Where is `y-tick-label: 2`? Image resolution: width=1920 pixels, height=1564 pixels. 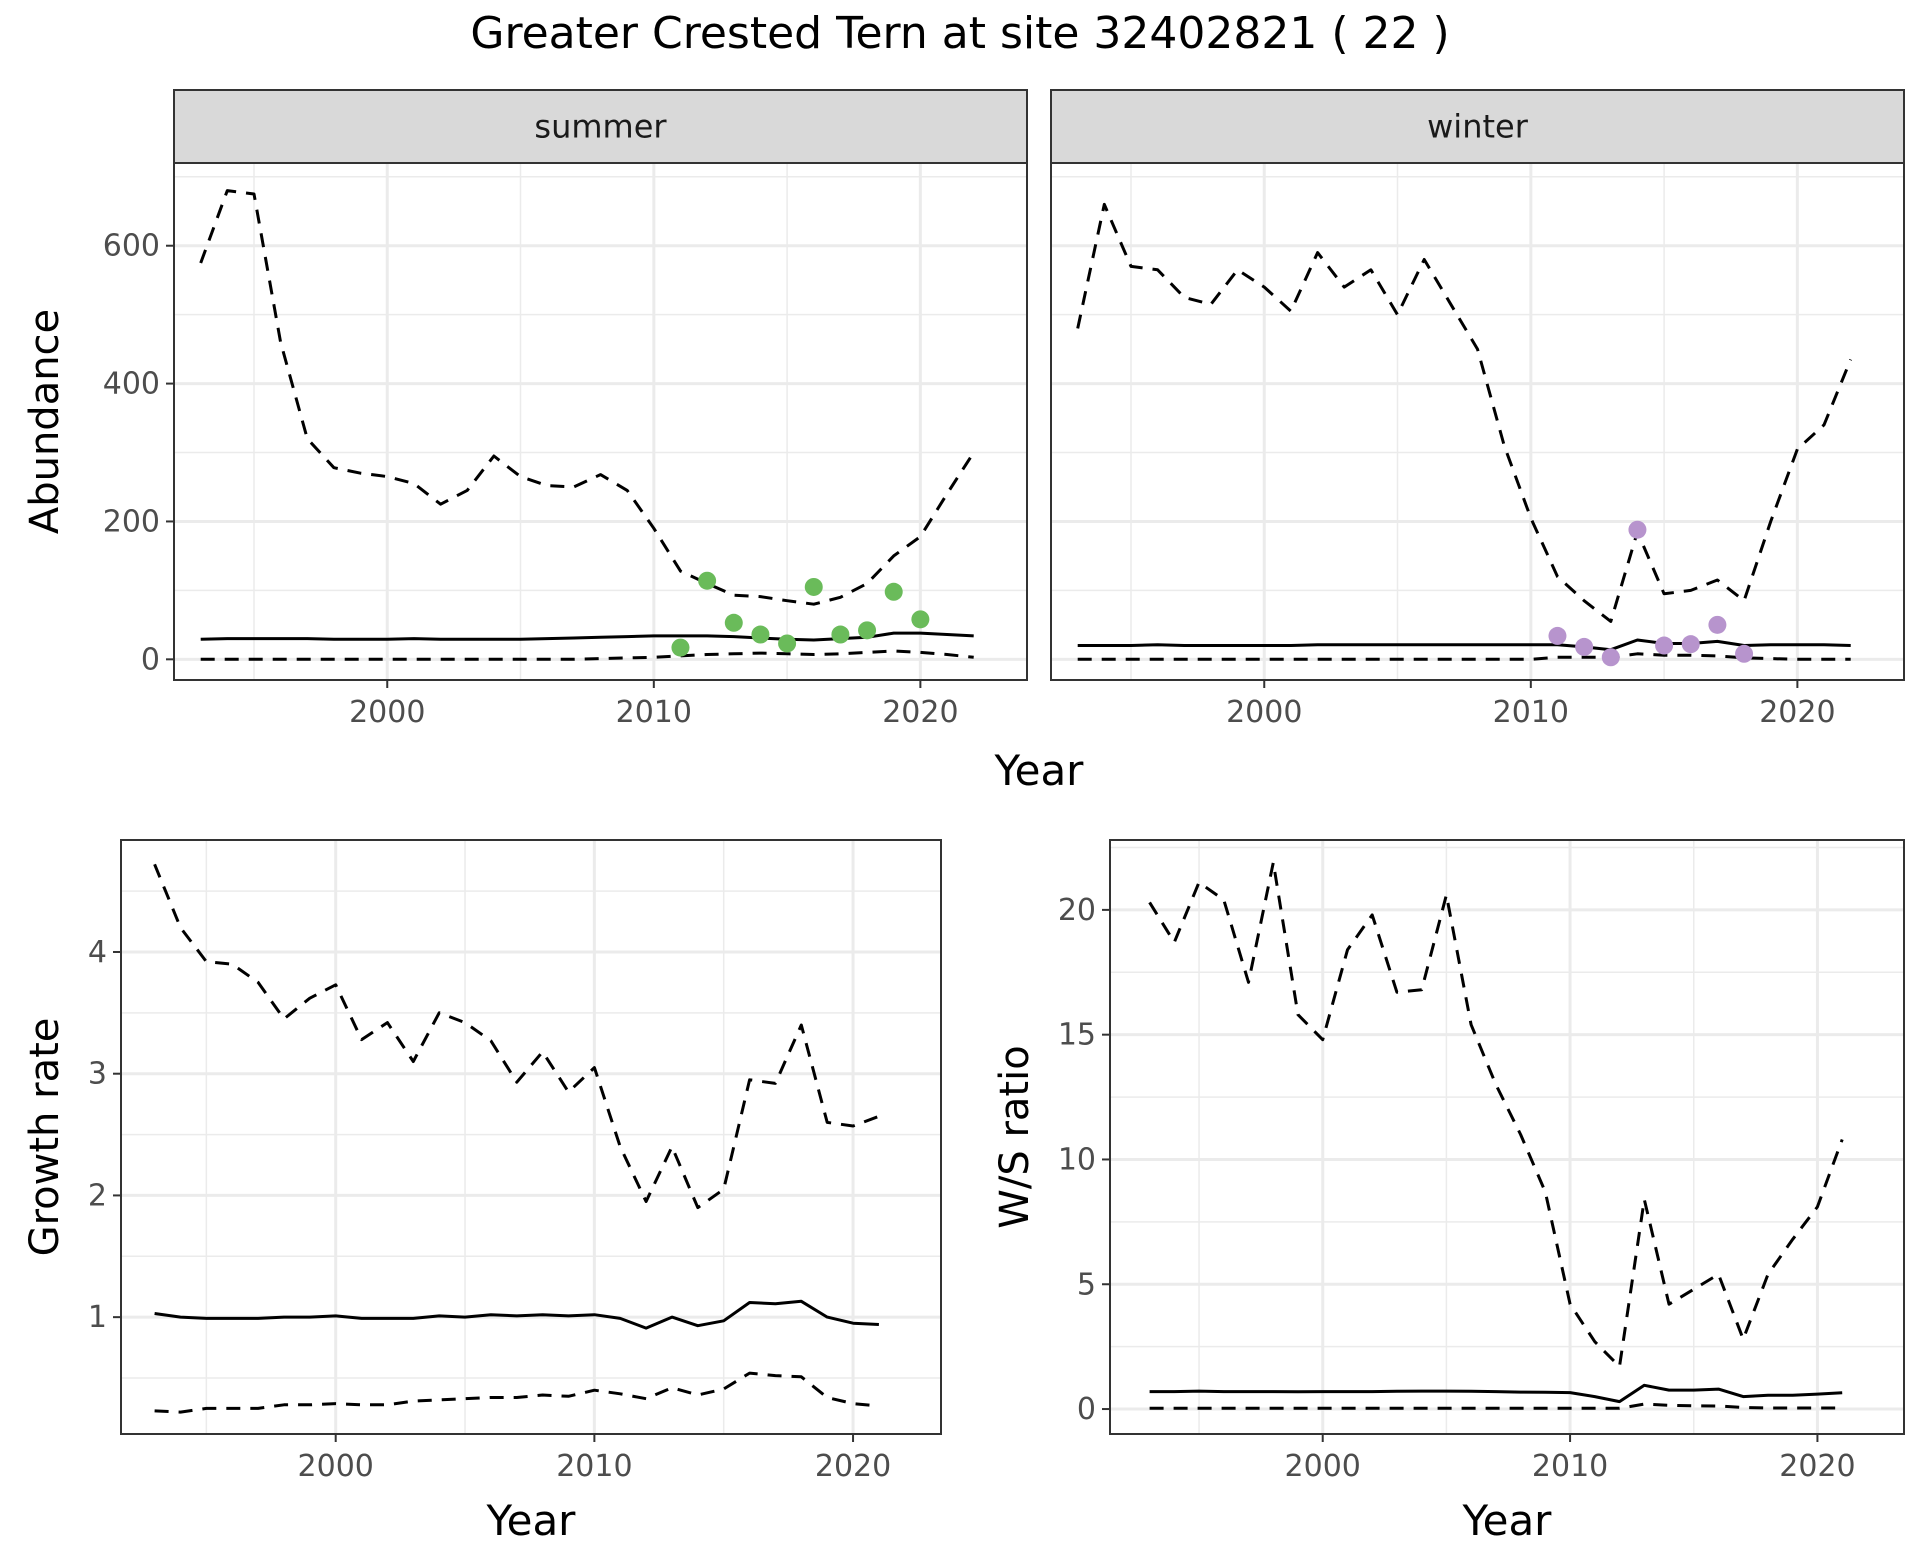
y-tick-label: 2 is located at coordinates (97, 1195).